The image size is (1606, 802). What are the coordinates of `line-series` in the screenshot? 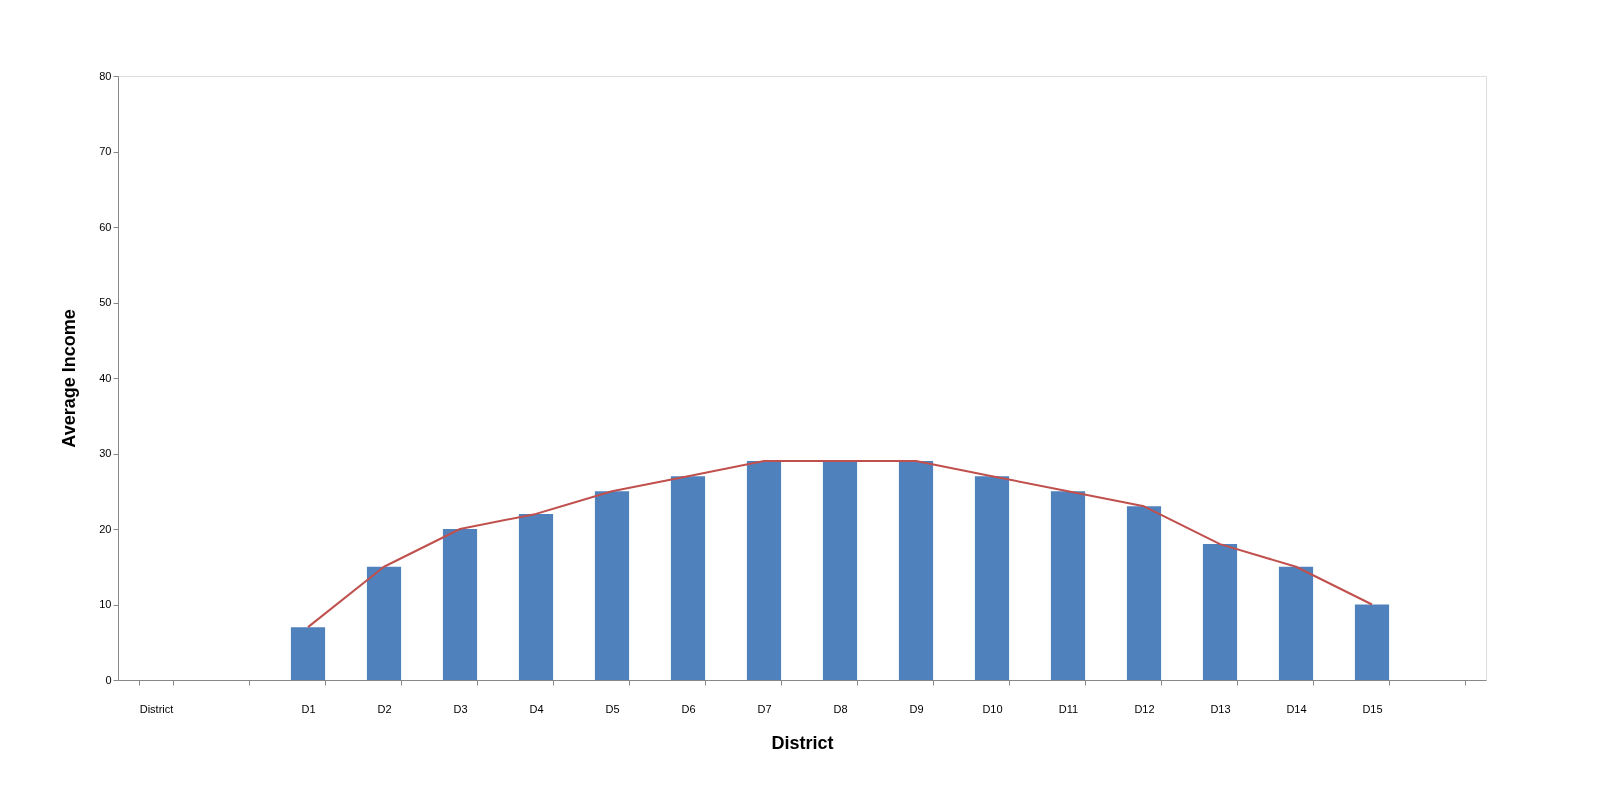 It's located at (840, 544).